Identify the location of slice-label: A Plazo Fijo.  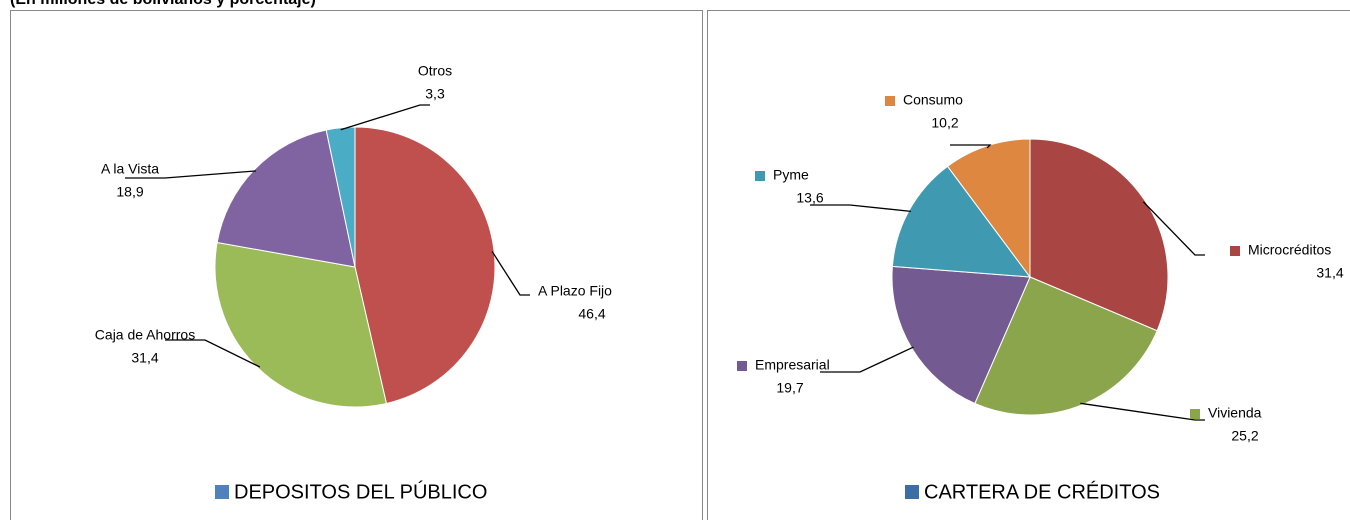
(575, 291).